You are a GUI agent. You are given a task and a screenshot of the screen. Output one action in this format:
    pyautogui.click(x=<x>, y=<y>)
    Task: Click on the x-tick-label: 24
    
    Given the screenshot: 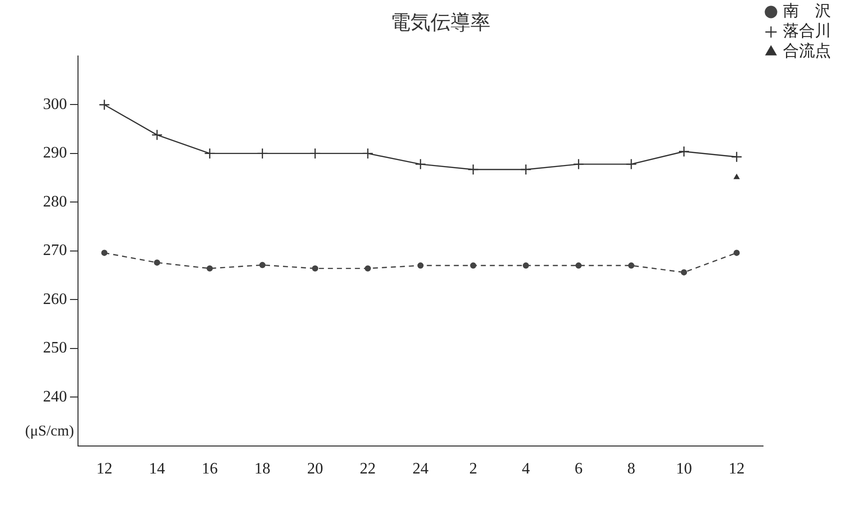 What is the action you would take?
    pyautogui.click(x=420, y=469)
    